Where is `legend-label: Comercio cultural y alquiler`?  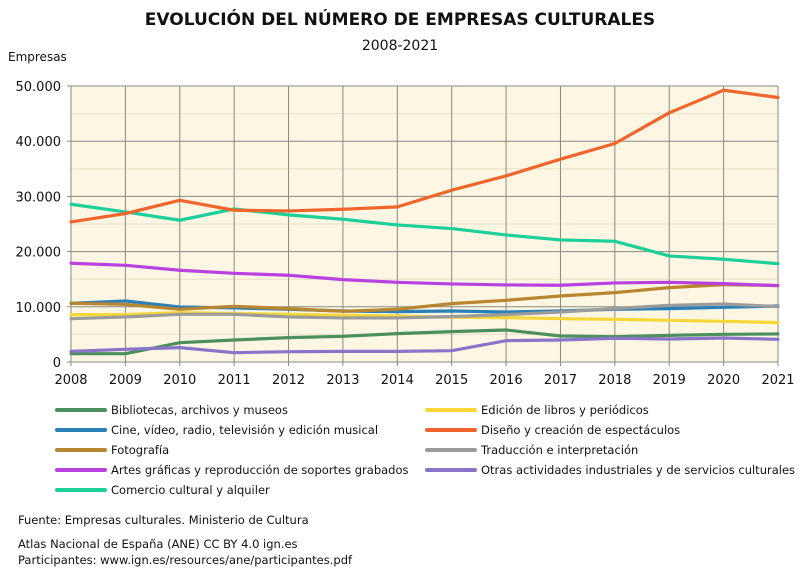 legend-label: Comercio cultural y alquiler is located at coordinates (190, 490).